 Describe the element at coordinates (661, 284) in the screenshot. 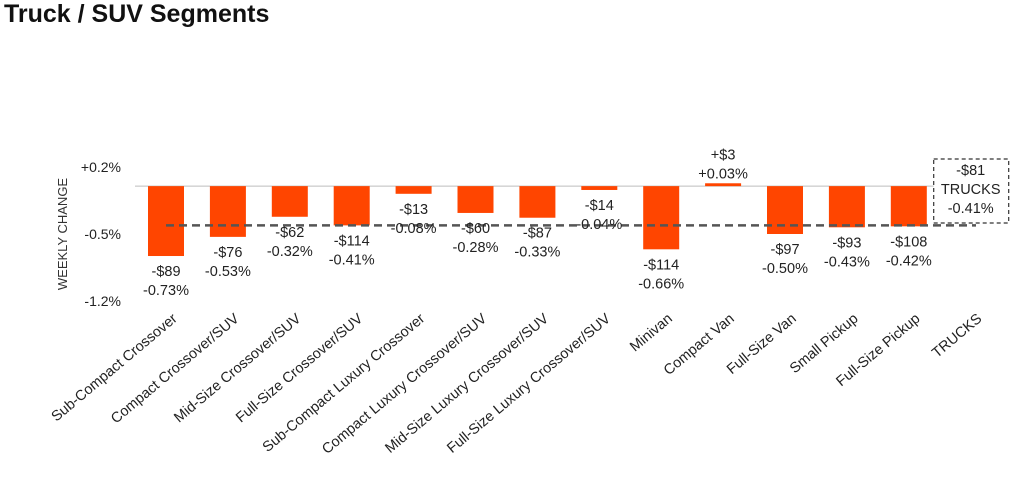

I see `data-label-percent: -0.66%` at that location.